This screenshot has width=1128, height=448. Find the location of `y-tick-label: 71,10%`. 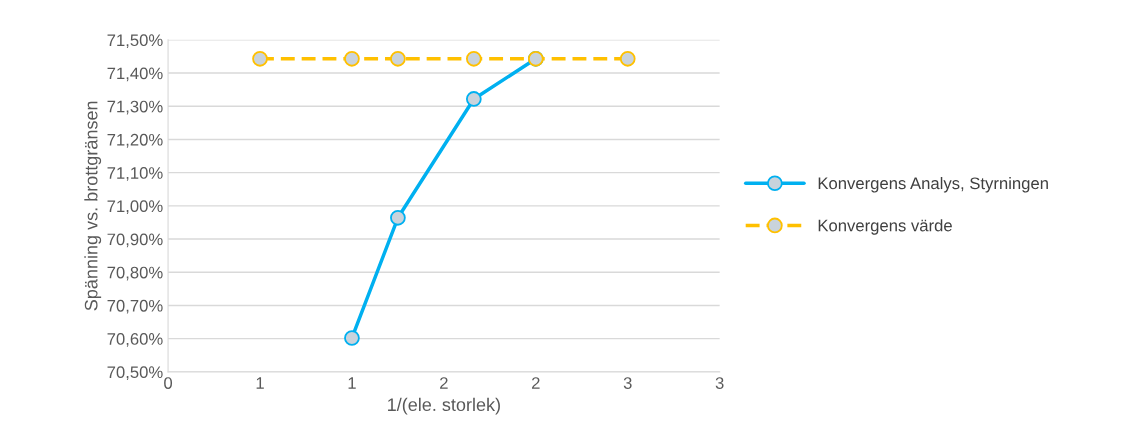

y-tick-label: 71,10% is located at coordinates (135, 174).